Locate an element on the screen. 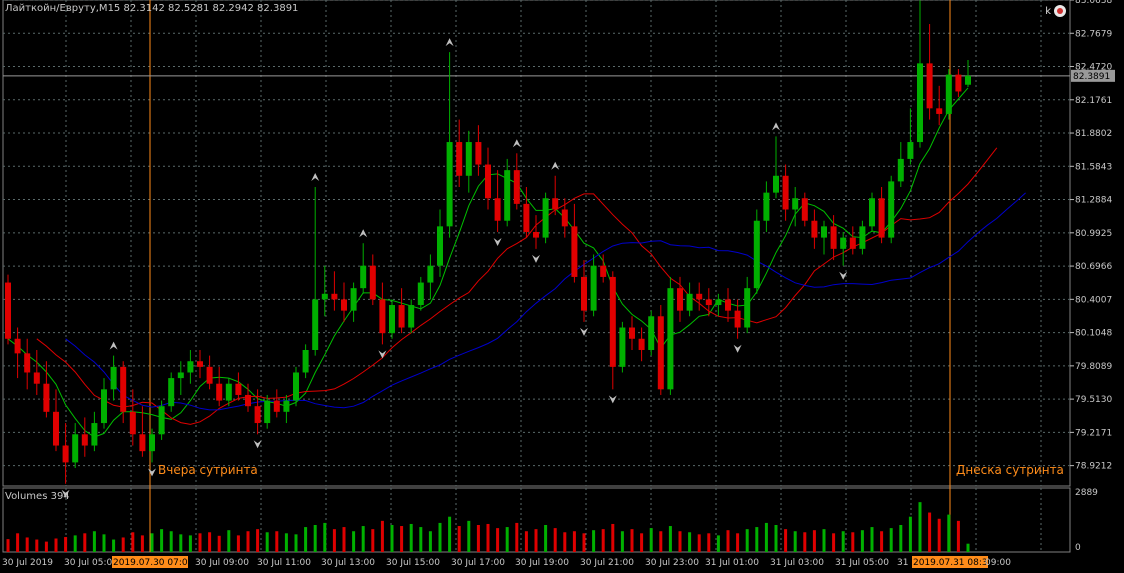  time-tick-label: 30 Jul 11:00 is located at coordinates (284, 563).